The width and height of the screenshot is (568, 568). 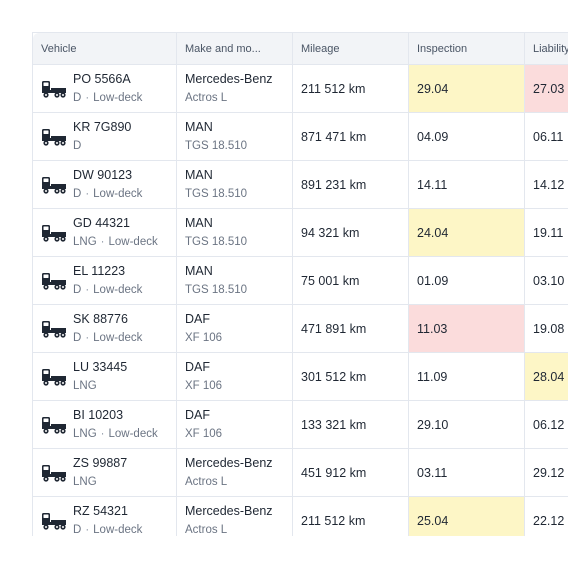 What do you see at coordinates (350, 424) in the screenshot?
I see `mileage-cell: 133 321 km` at bounding box center [350, 424].